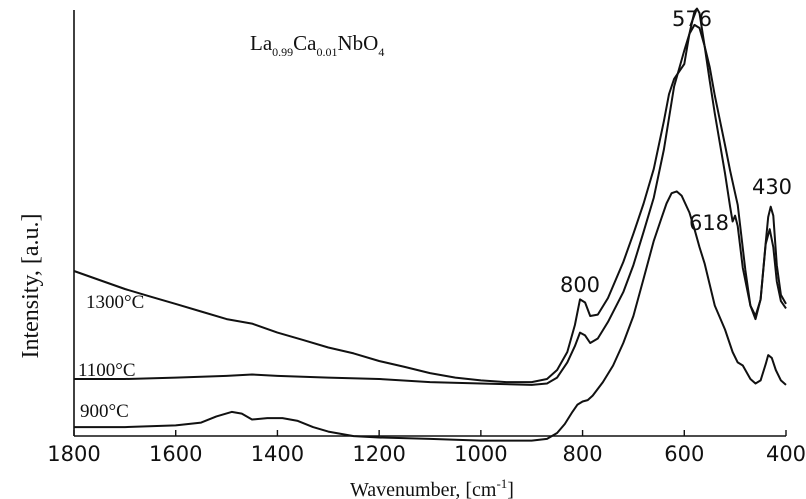 This screenshot has width=806, height=499. I want to click on series-label-900: 900°C, so click(104, 411).